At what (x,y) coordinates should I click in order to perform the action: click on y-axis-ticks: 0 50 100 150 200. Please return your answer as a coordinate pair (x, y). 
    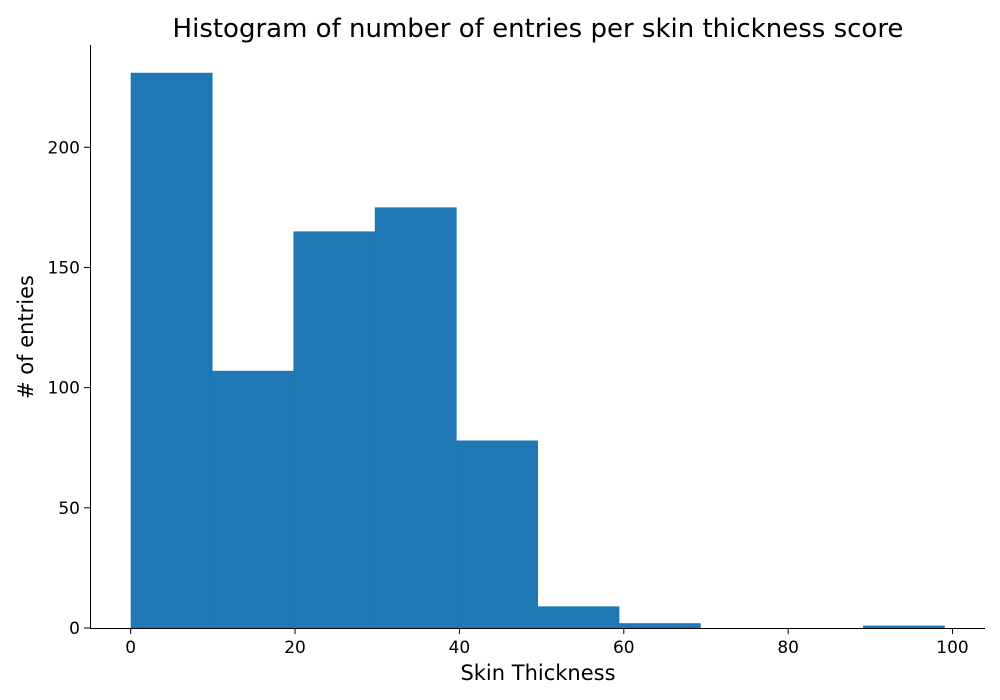
    Looking at the image, I should click on (69, 388).